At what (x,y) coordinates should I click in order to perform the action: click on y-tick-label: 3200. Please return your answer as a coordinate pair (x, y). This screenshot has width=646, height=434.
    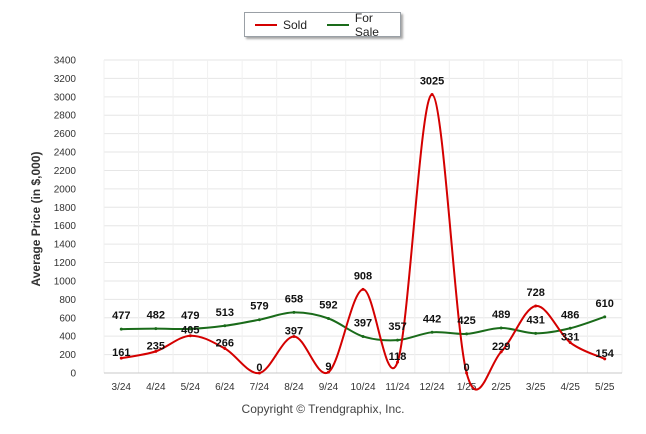
    Looking at the image, I should click on (65, 79).